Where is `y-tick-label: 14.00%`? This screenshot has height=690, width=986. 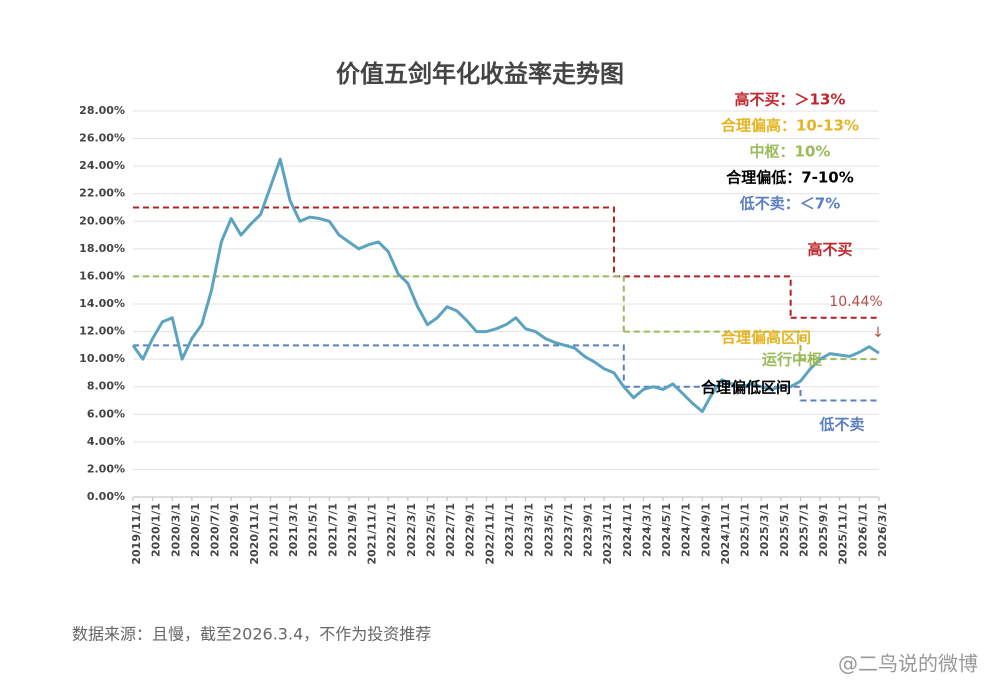
y-tick-label: 14.00% is located at coordinates (102, 303).